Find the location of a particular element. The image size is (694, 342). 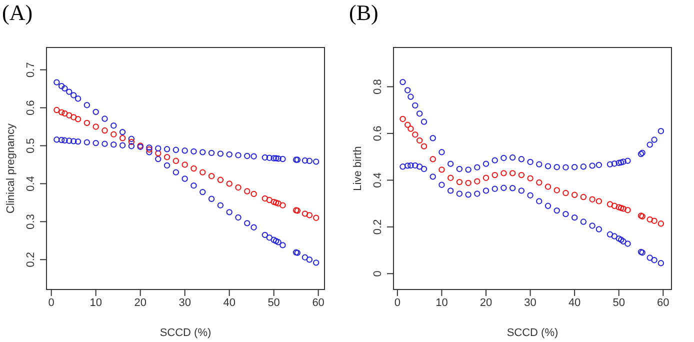

chart-title: (B) is located at coordinates (363, 13).